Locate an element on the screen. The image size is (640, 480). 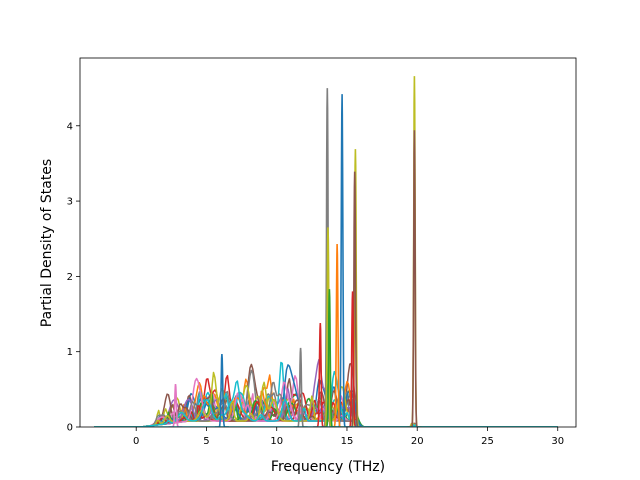
y-tick-label: 2 is located at coordinates (70, 277).